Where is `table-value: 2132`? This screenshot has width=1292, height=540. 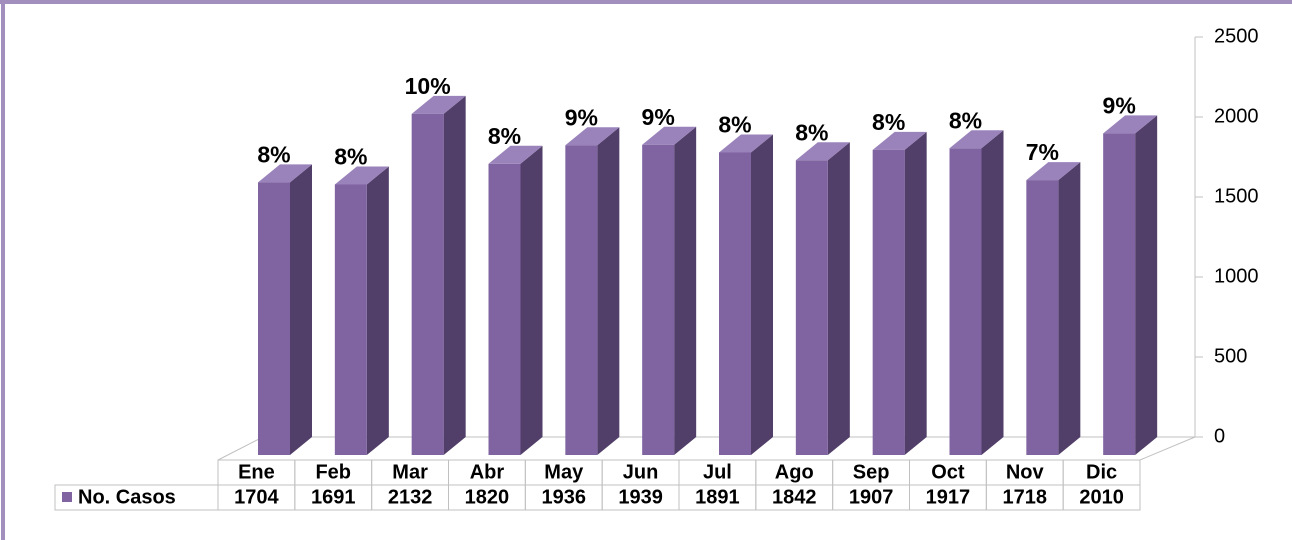
table-value: 2132 is located at coordinates (410, 497).